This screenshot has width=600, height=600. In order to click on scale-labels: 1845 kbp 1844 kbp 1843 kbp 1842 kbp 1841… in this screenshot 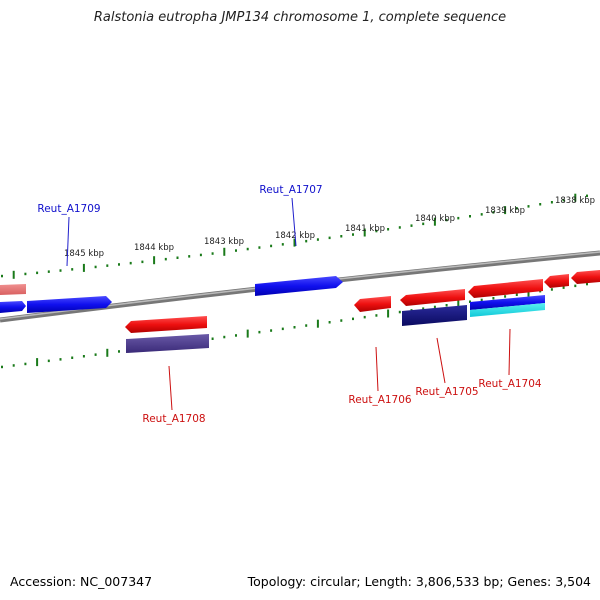, I will do `click(329, 227)`.